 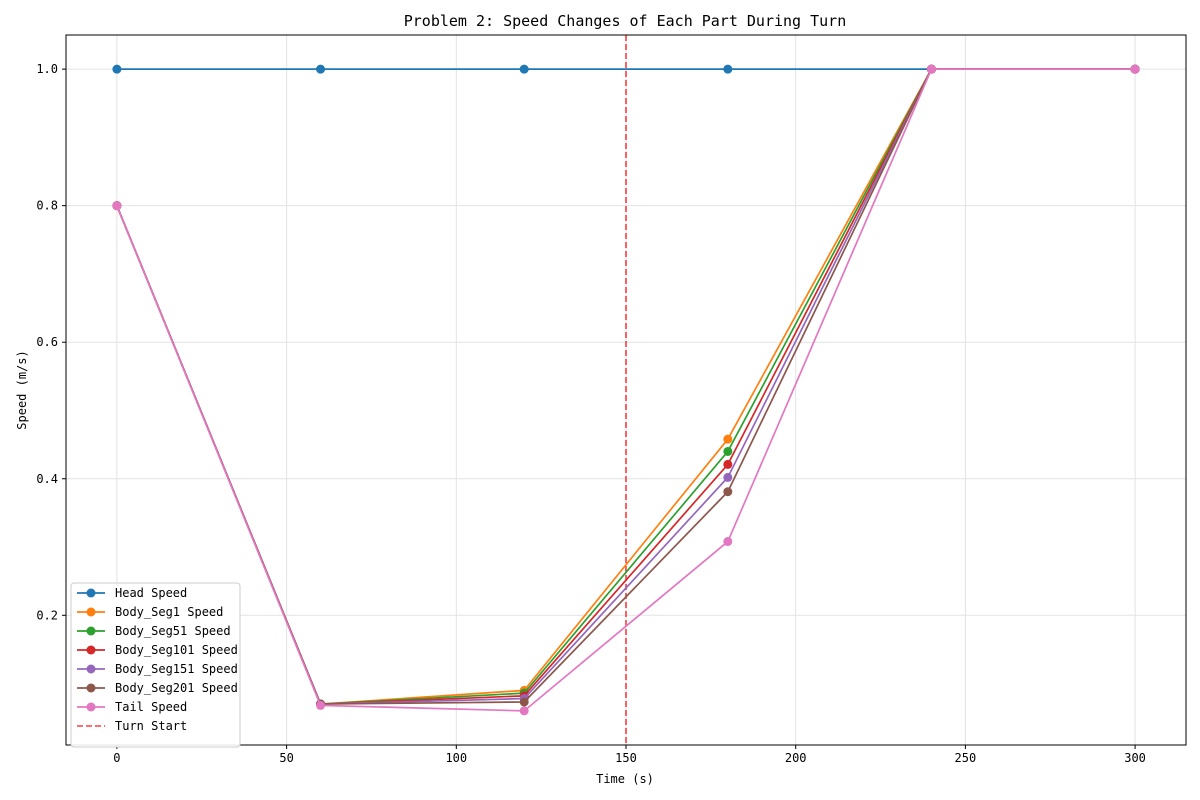 I want to click on y-tick-label: 1.0, so click(x=47, y=69).